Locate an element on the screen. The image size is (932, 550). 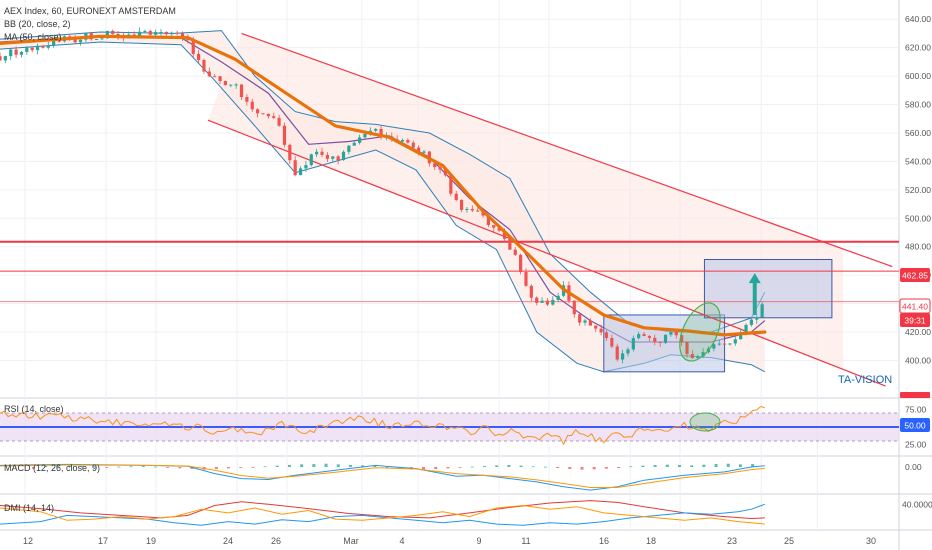
dmi-title: DMI (14, 14) is located at coordinates (29, 508).